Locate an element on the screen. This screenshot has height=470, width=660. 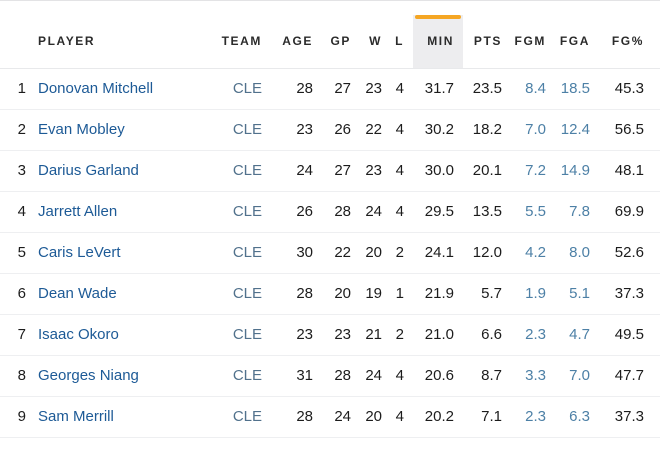
header-fgm: FGM is located at coordinates (533, 42).